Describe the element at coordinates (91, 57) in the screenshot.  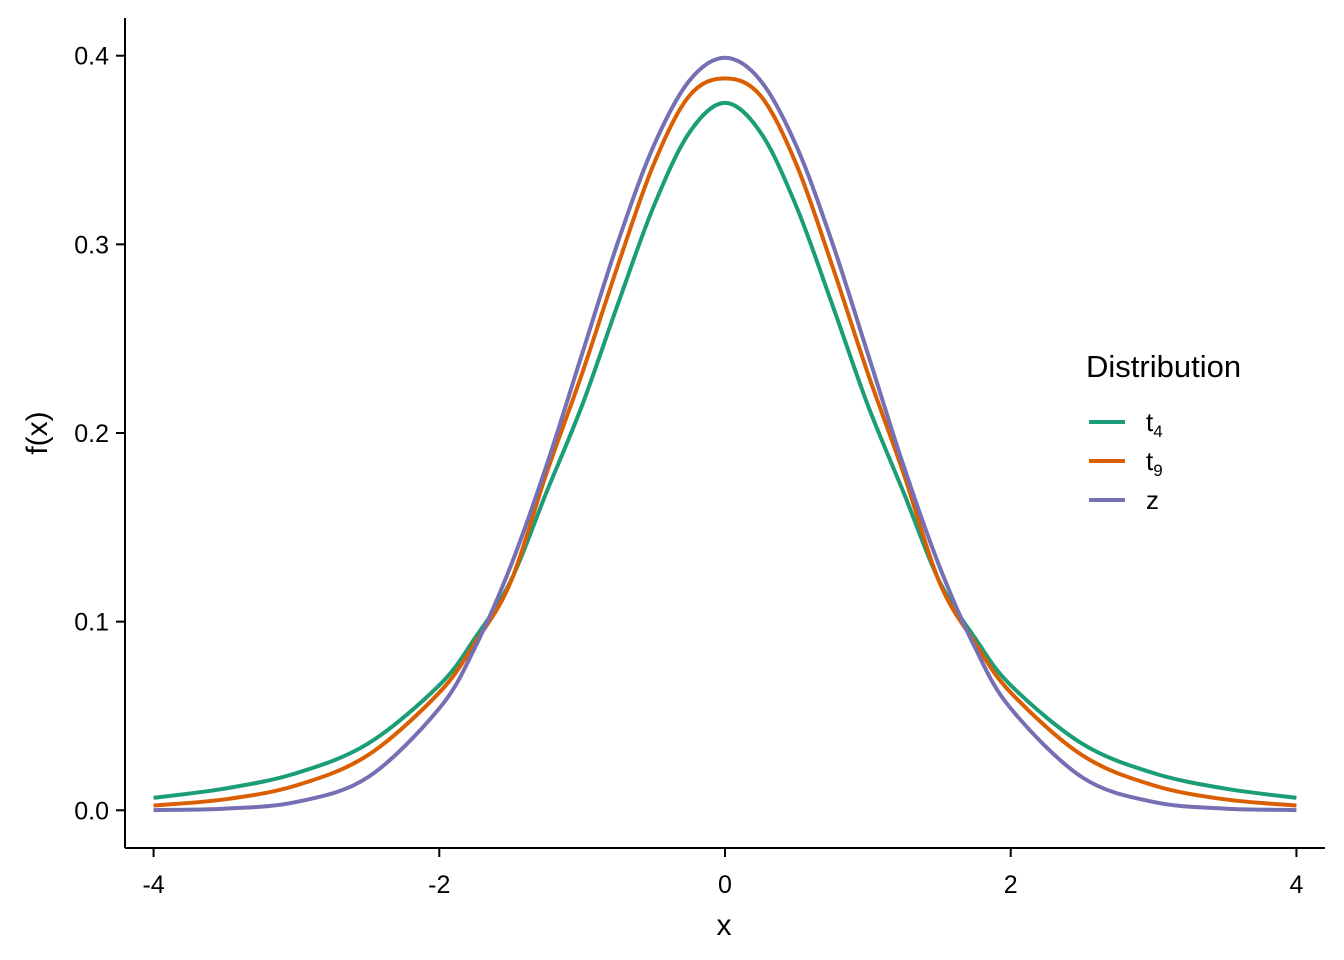
I see `y-tick-label: 0.4` at that location.